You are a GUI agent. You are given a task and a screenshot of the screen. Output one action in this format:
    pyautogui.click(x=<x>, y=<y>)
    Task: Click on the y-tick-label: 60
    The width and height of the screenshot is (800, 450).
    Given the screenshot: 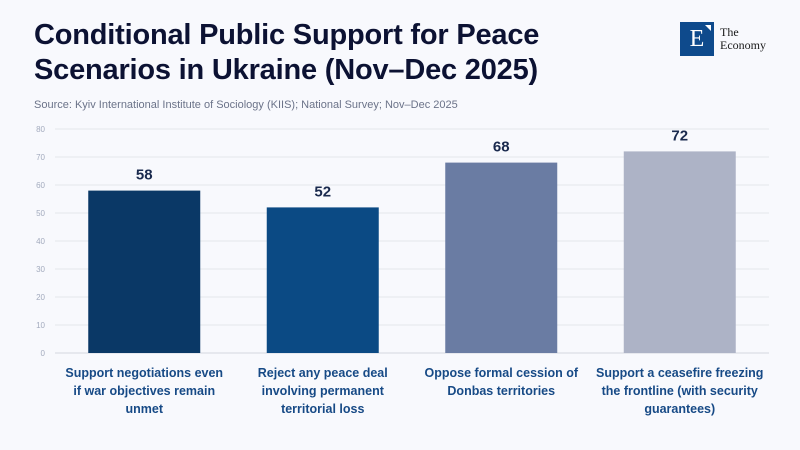 What is the action you would take?
    pyautogui.click(x=40, y=185)
    